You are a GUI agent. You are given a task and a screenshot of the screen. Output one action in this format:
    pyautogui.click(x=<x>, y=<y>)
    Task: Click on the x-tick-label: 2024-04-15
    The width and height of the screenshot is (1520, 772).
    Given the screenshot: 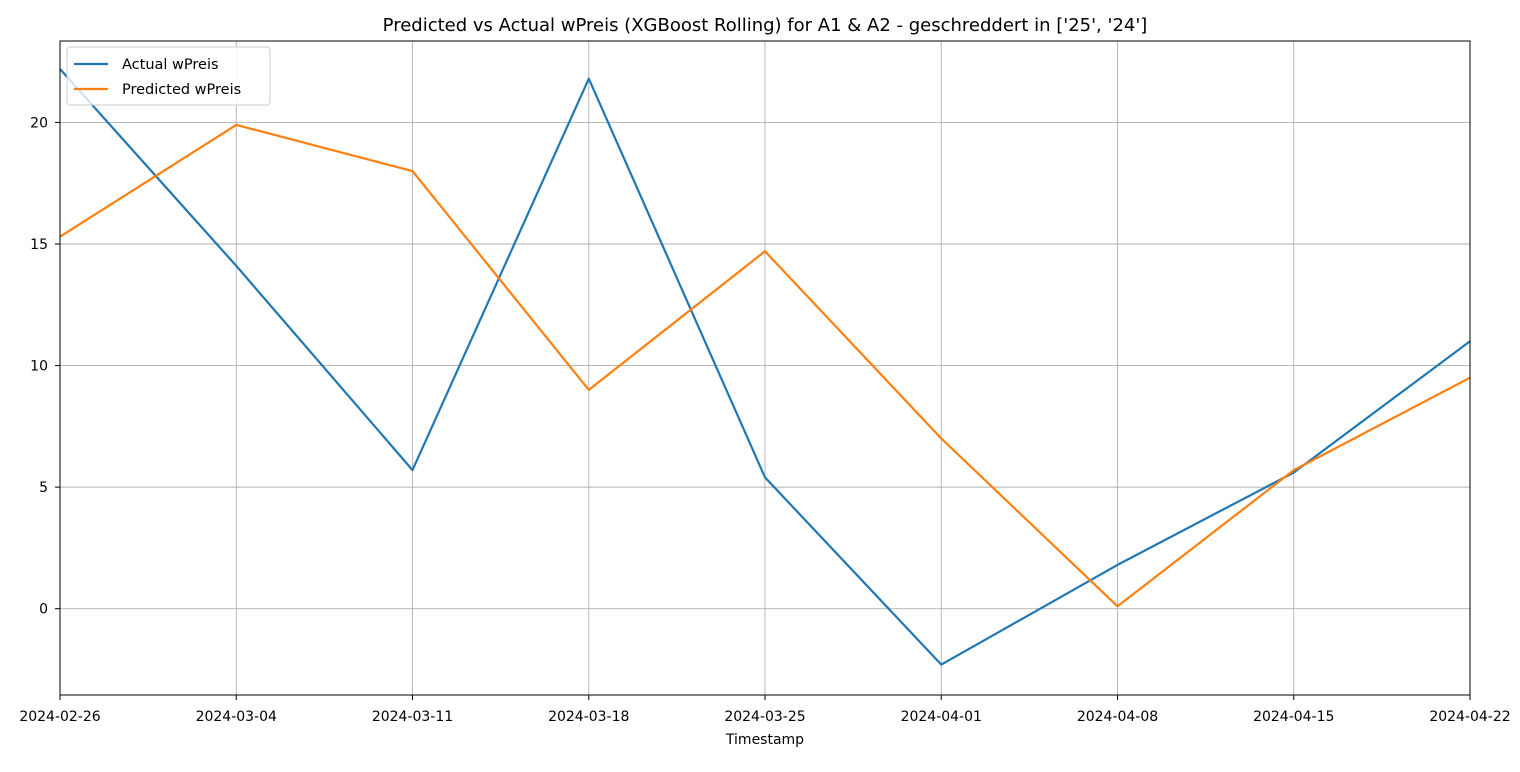 What is the action you would take?
    pyautogui.click(x=1293, y=717)
    